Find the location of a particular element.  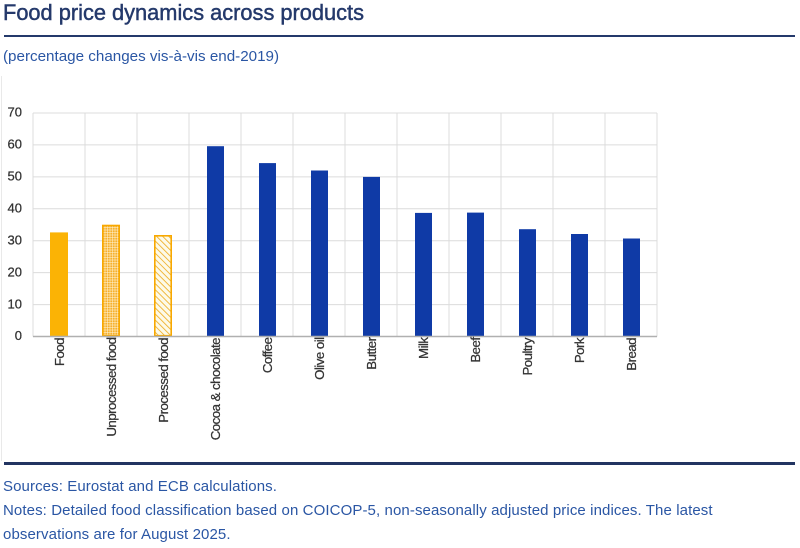

svg-text: 20 is located at coordinates (15, 271).